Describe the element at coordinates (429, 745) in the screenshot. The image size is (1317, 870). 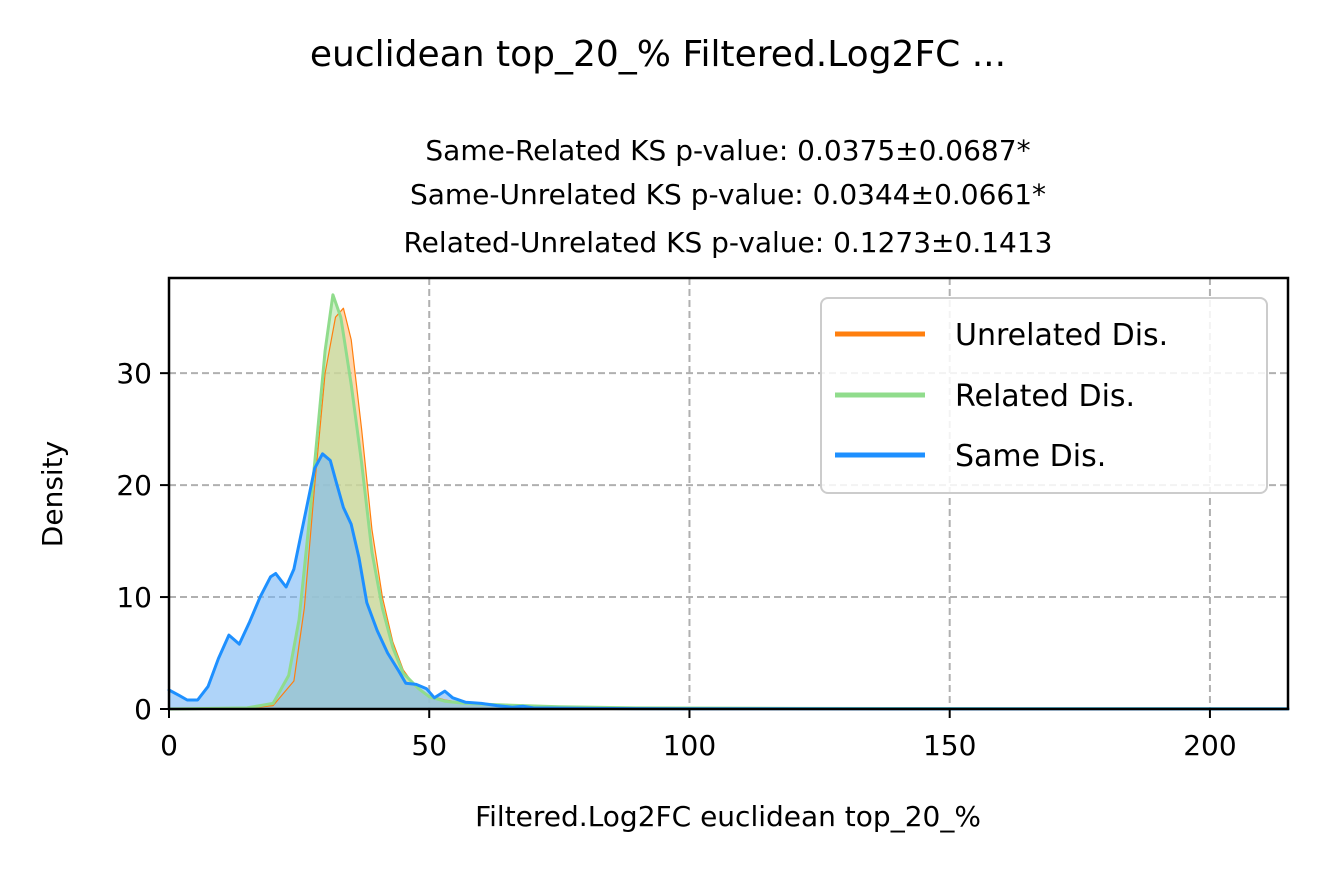
I see `x-tick-label: 50` at that location.